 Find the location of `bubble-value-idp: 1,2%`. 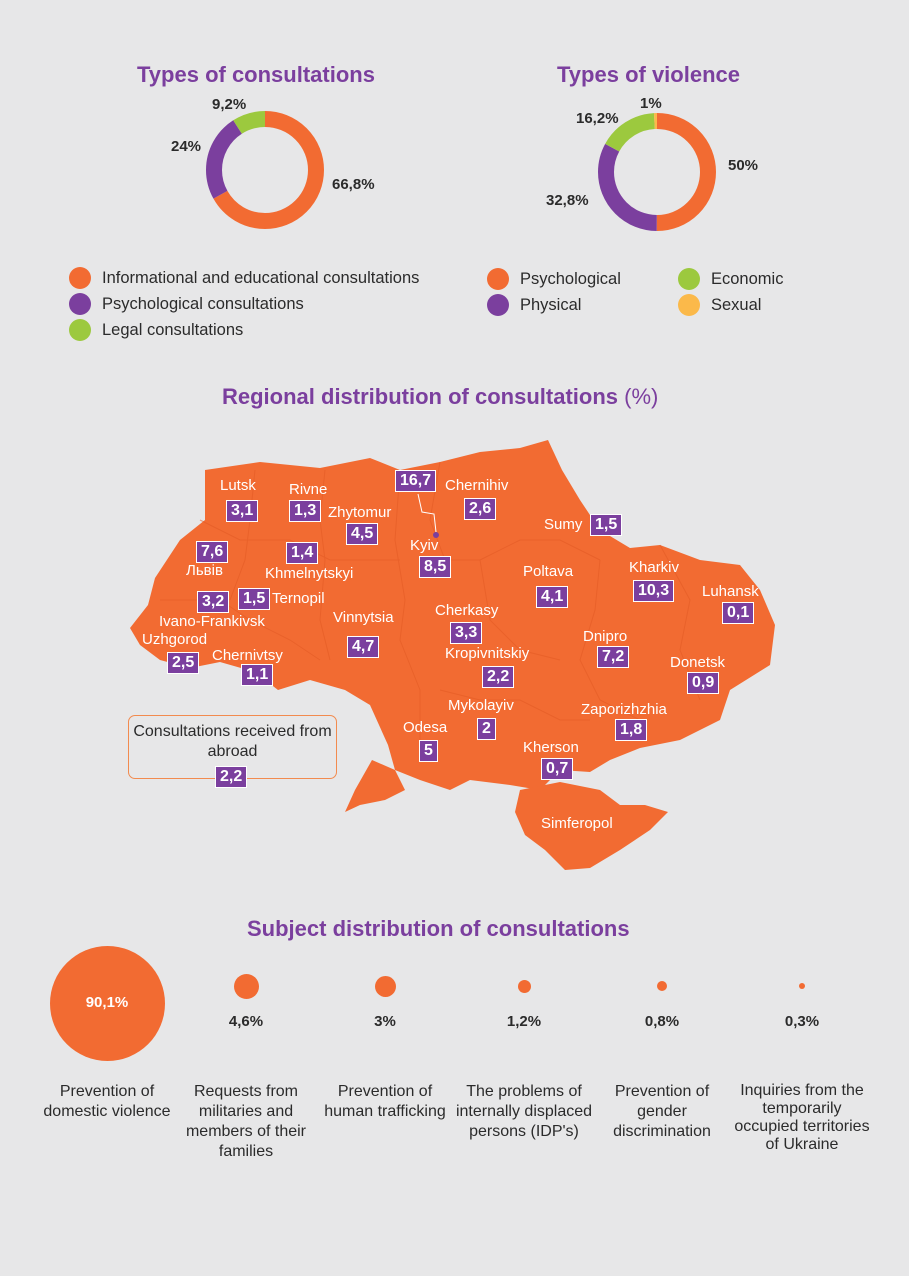

bubble-value-idp: 1,2% is located at coordinates (524, 1021).